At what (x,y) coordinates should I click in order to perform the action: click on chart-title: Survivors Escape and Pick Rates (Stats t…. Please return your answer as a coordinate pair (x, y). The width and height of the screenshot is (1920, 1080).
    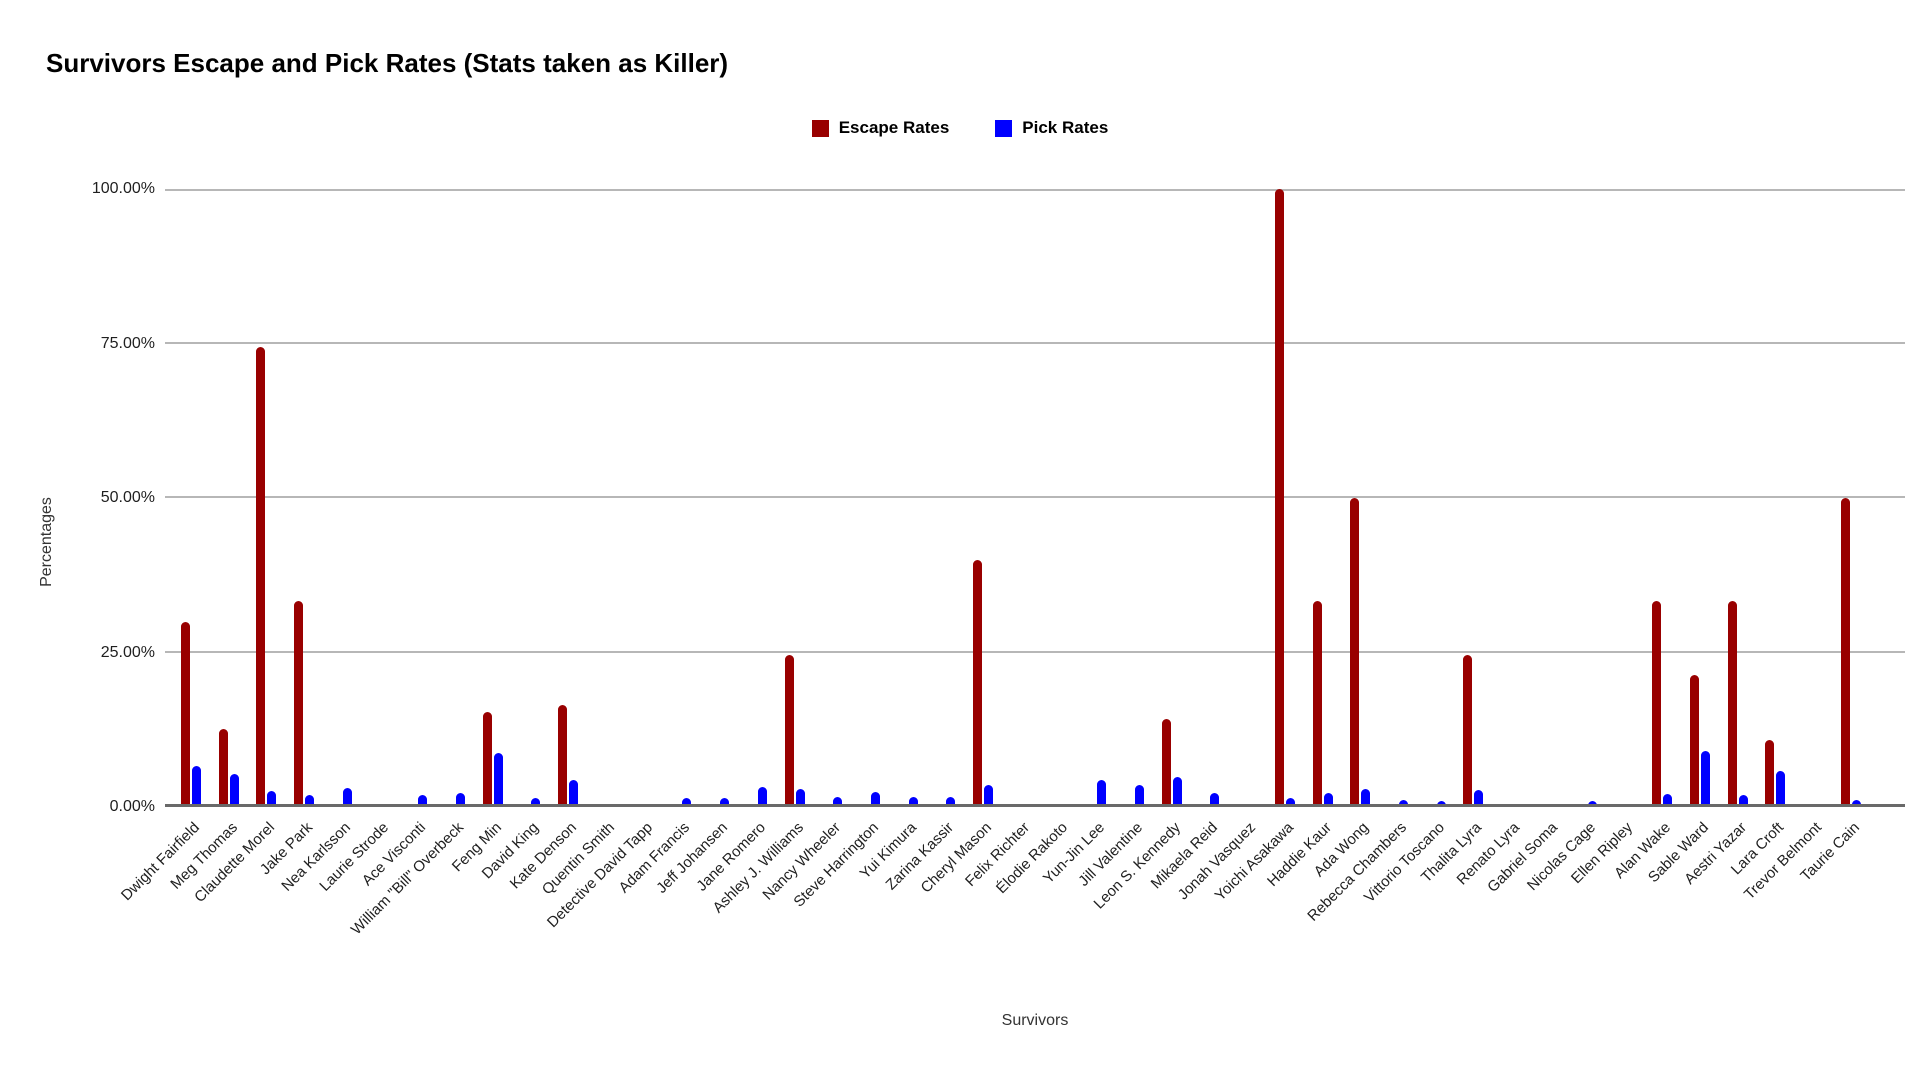
    Looking at the image, I should click on (387, 63).